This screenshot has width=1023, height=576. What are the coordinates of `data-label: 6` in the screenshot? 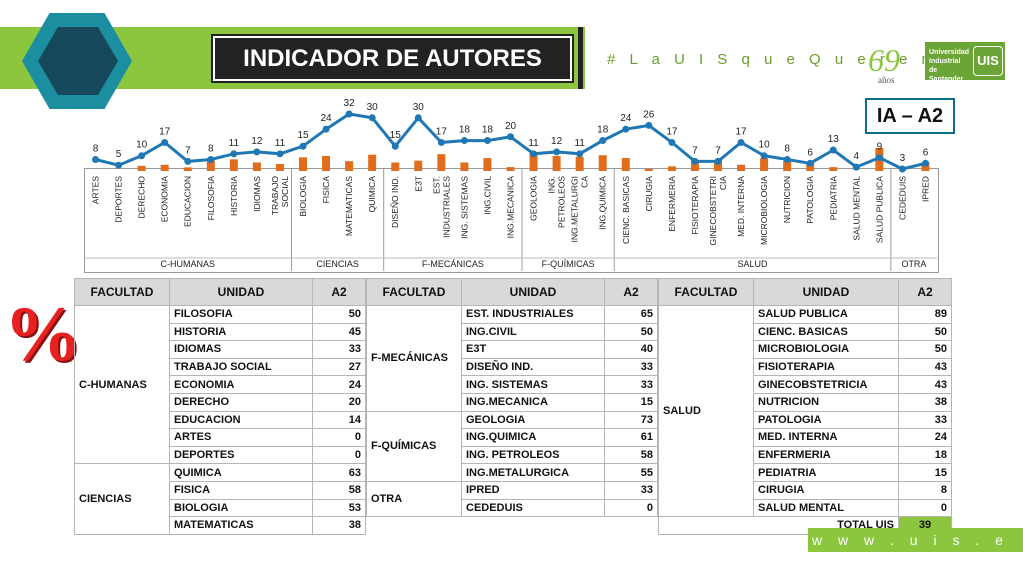 It's located at (926, 152).